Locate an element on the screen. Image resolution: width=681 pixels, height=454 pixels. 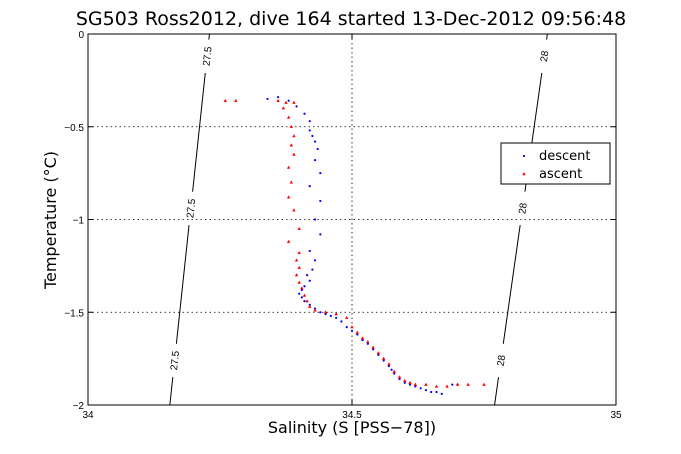
x-tick-label-0: 34 is located at coordinates (88, 415).